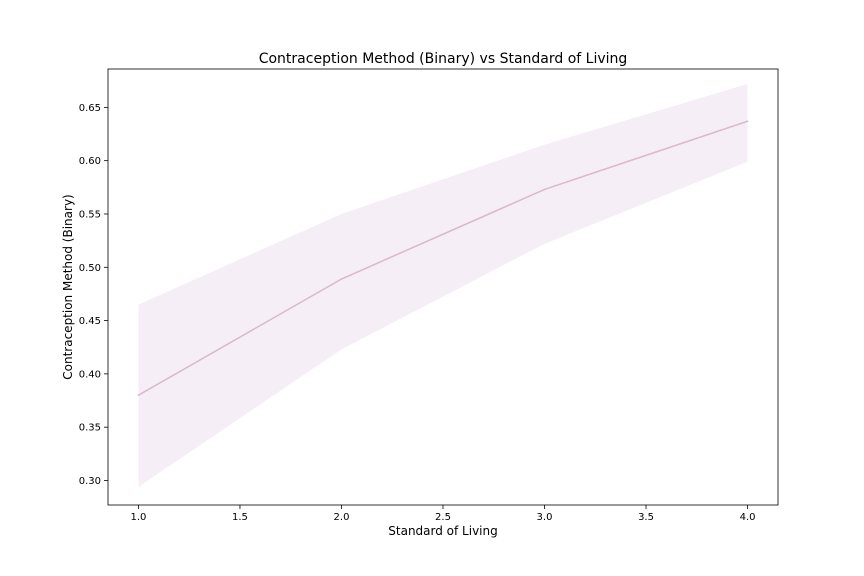 The width and height of the screenshot is (864, 576). What do you see at coordinates (90, 268) in the screenshot?
I see `y-tick-label: 0.50` at bounding box center [90, 268].